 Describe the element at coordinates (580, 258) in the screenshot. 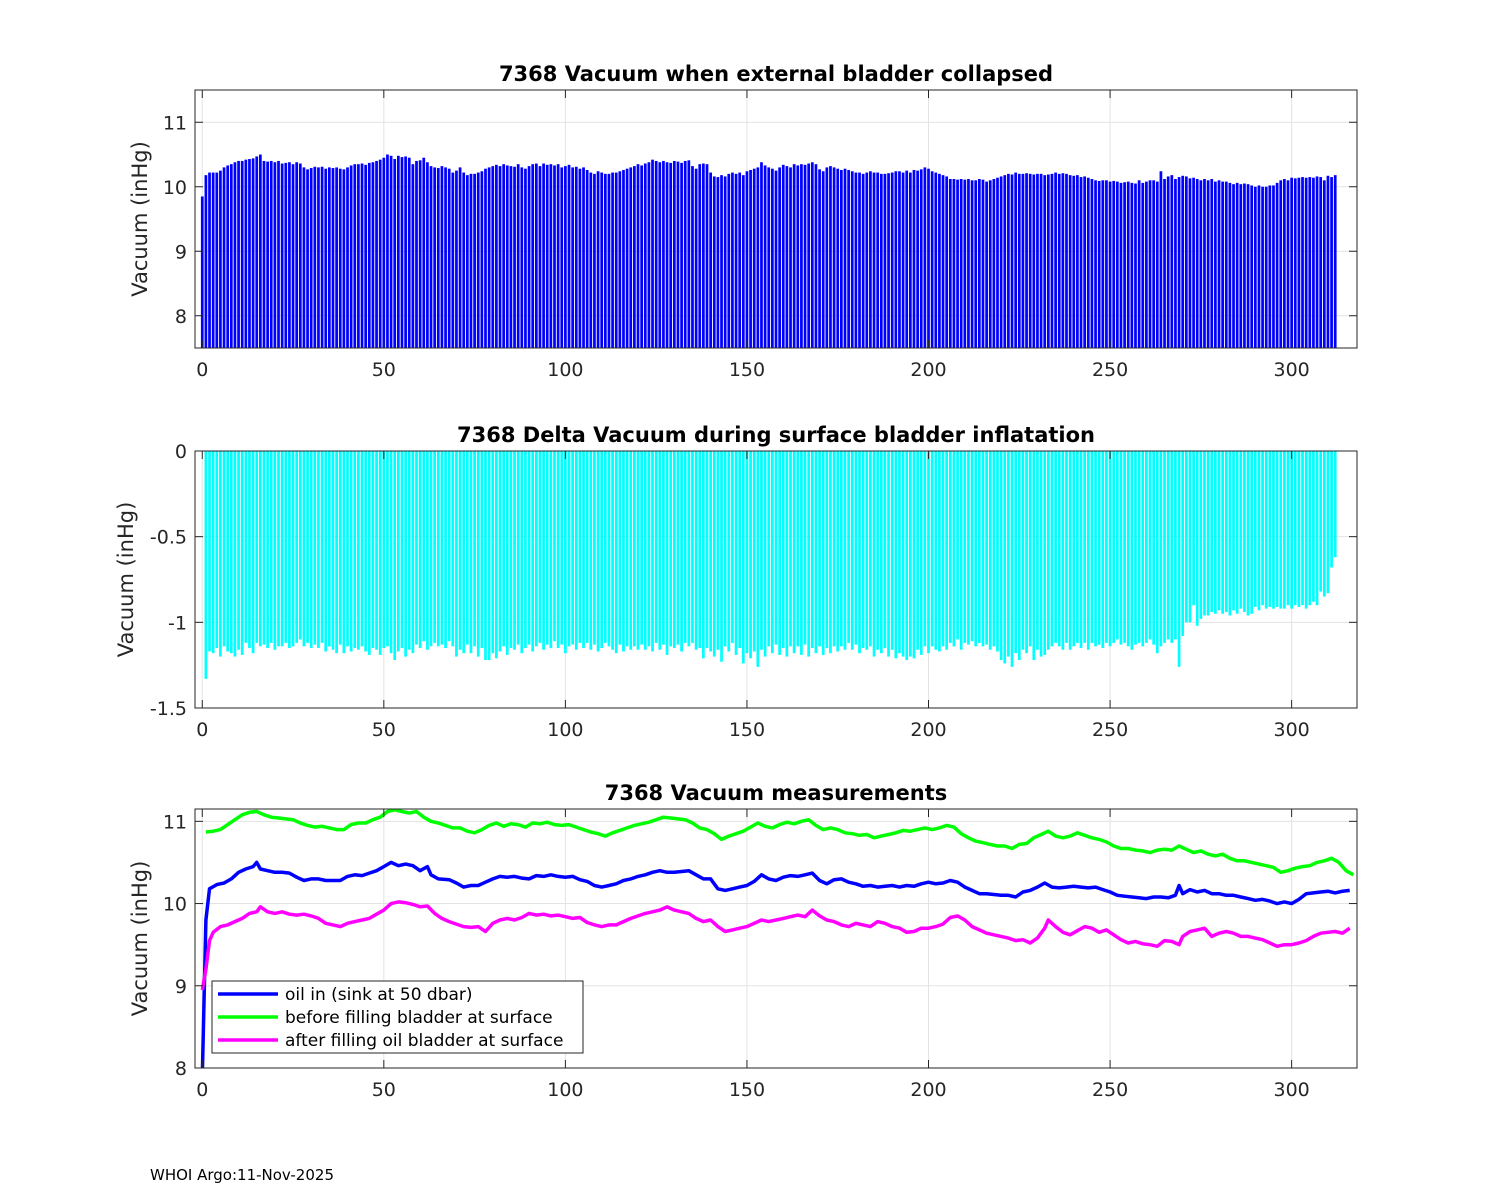

I see `bar-x104` at that location.